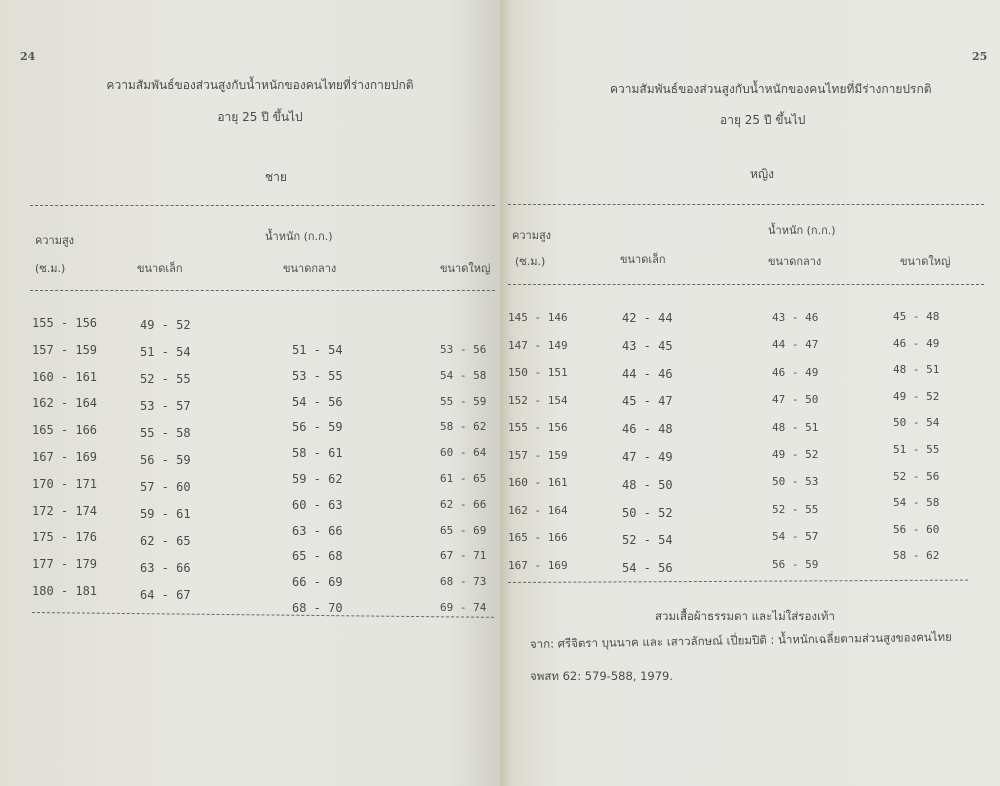  Describe the element at coordinates (538, 317) in the screenshot. I see `table-cell-height: 145 - 146` at that location.